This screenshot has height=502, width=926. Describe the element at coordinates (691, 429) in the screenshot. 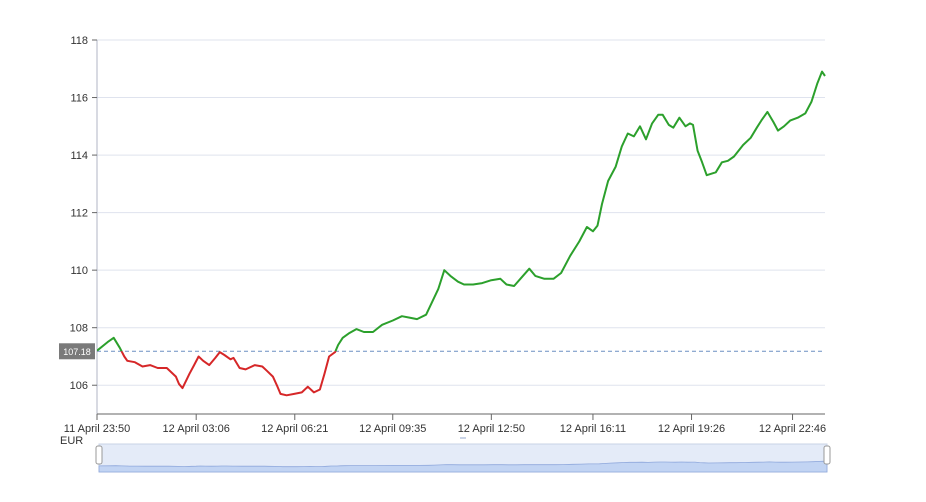

I see `x-tick-label: 12 April 19:26` at that location.